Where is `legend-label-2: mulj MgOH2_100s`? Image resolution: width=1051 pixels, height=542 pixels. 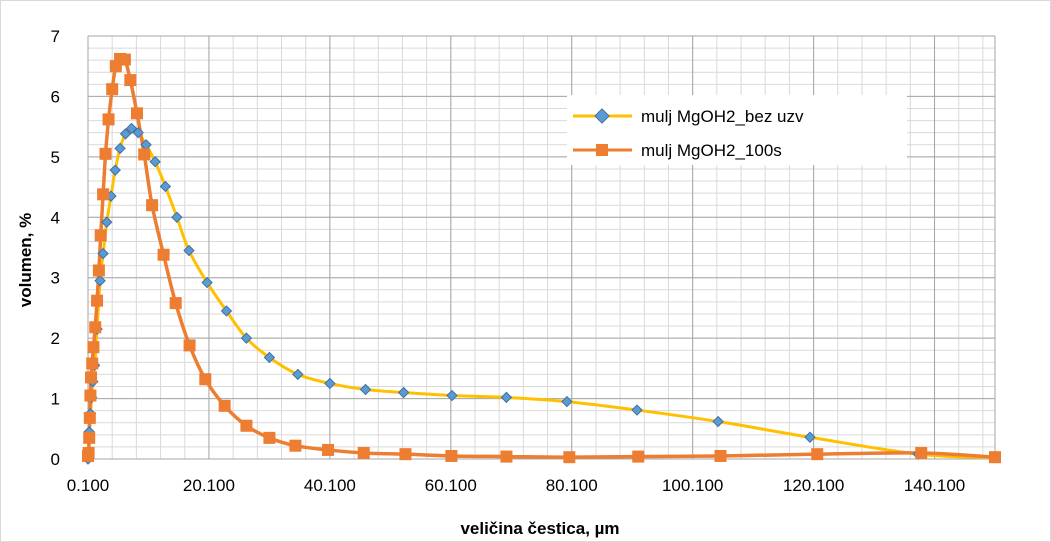 legend-label-2: mulj MgOH2_100s is located at coordinates (711, 150).